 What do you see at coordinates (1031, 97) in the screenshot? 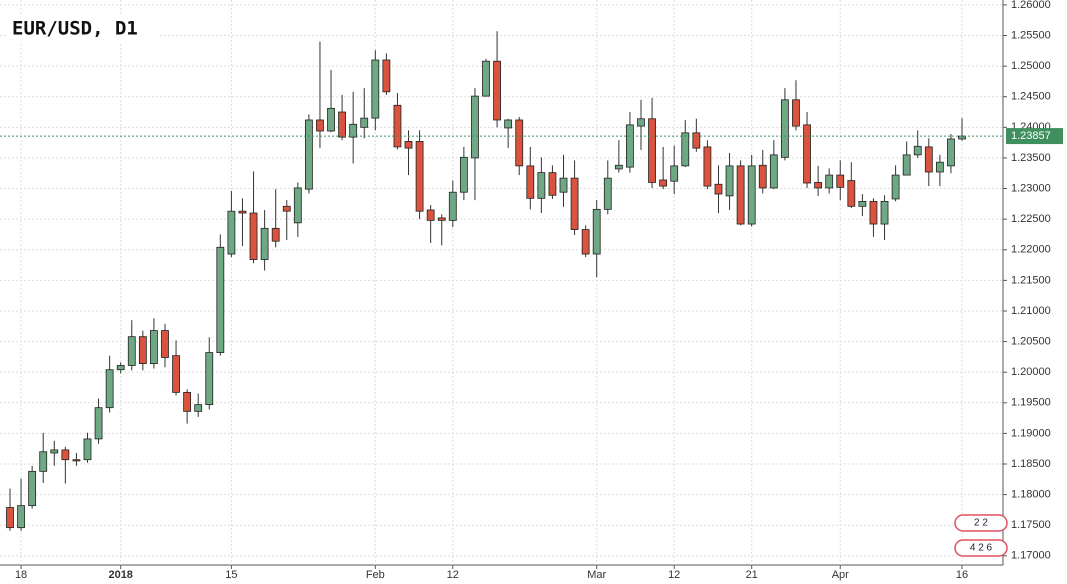
I see `y-tick-label: 1.24500` at bounding box center [1031, 97].